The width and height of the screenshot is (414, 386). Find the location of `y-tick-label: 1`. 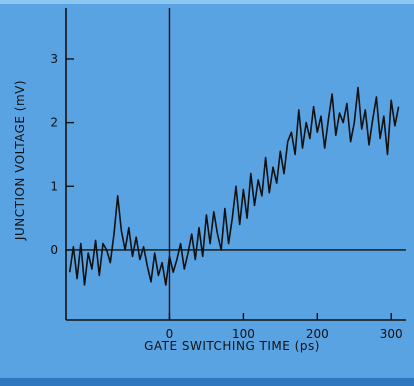

y-tick-label: 1 is located at coordinates (54, 186).